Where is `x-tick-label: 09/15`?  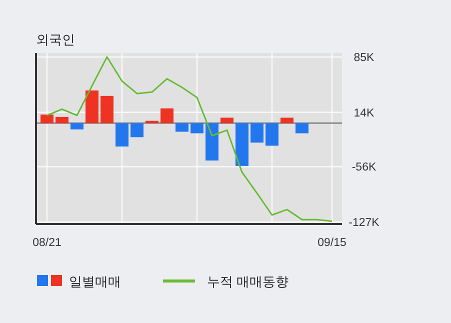
x-tick-label: 09/15 is located at coordinates (332, 243).